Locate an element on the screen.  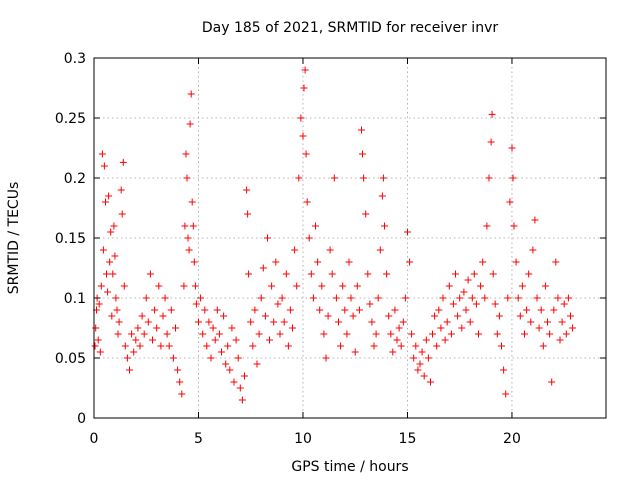
x-tick-label: 20 is located at coordinates (512, 439).